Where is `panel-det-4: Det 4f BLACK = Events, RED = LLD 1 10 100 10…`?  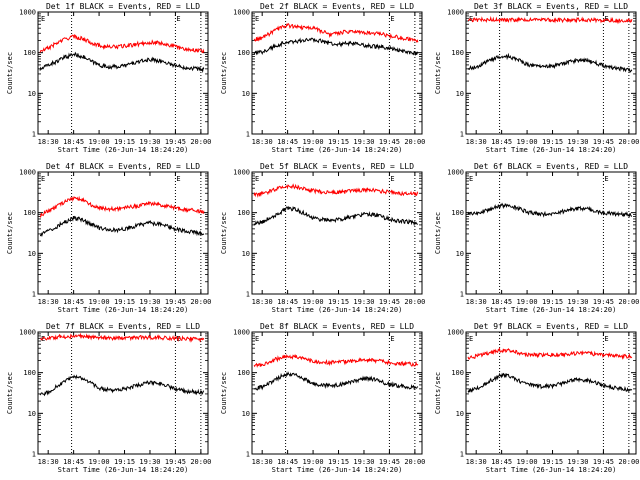 panel-det-4: Det 4f BLACK = Events, RED = LLD 1 10 100 10… is located at coordinates (108, 238).